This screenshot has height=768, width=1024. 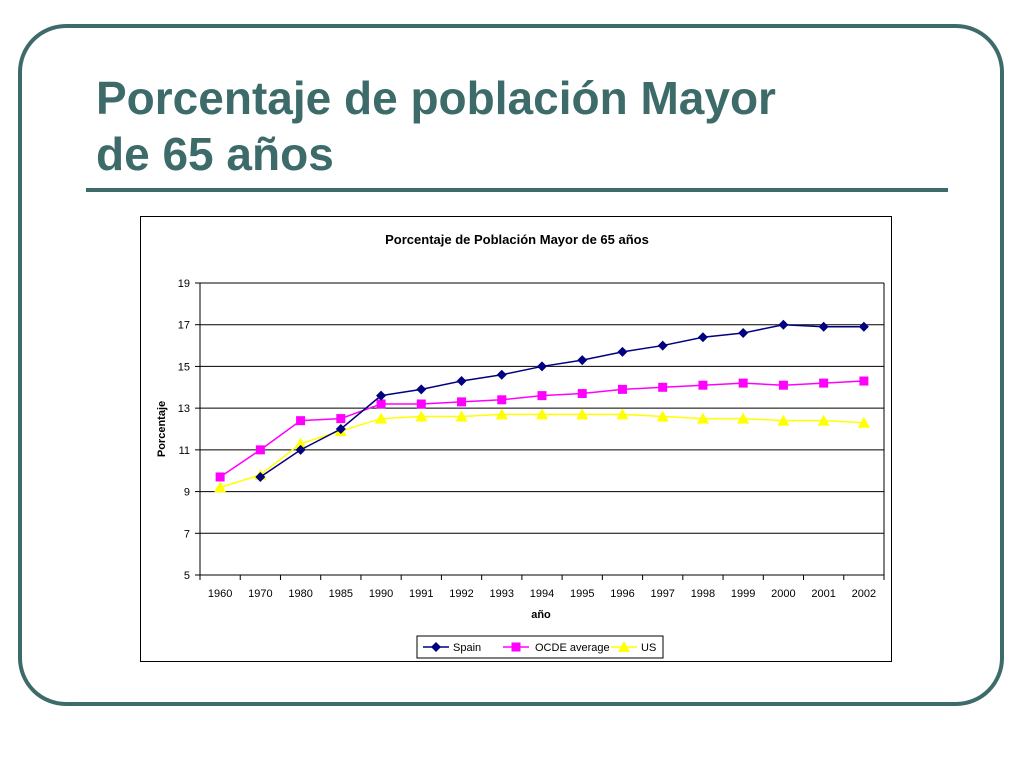 I want to click on x-tick-label-1994: 1994, so click(x=542, y=594).